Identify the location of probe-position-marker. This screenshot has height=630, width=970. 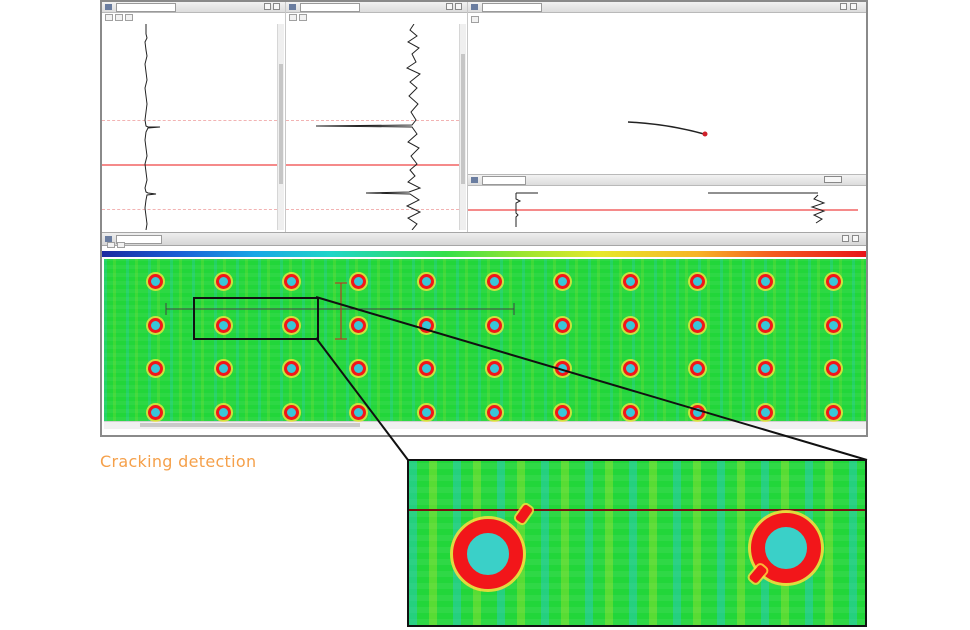
(705, 134).